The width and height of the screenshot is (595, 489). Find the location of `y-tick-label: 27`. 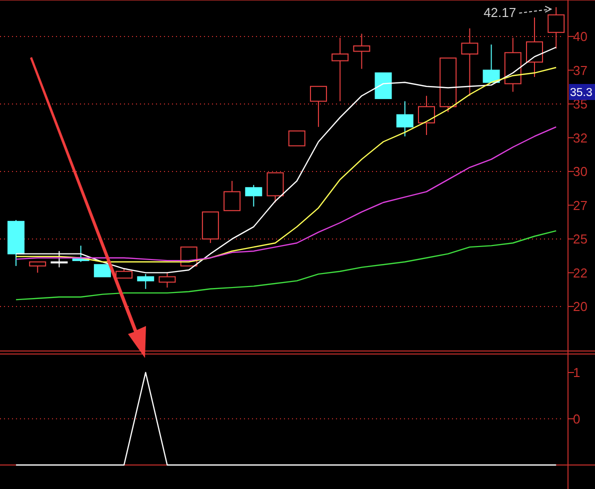

y-tick-label: 27 is located at coordinates (580, 205).